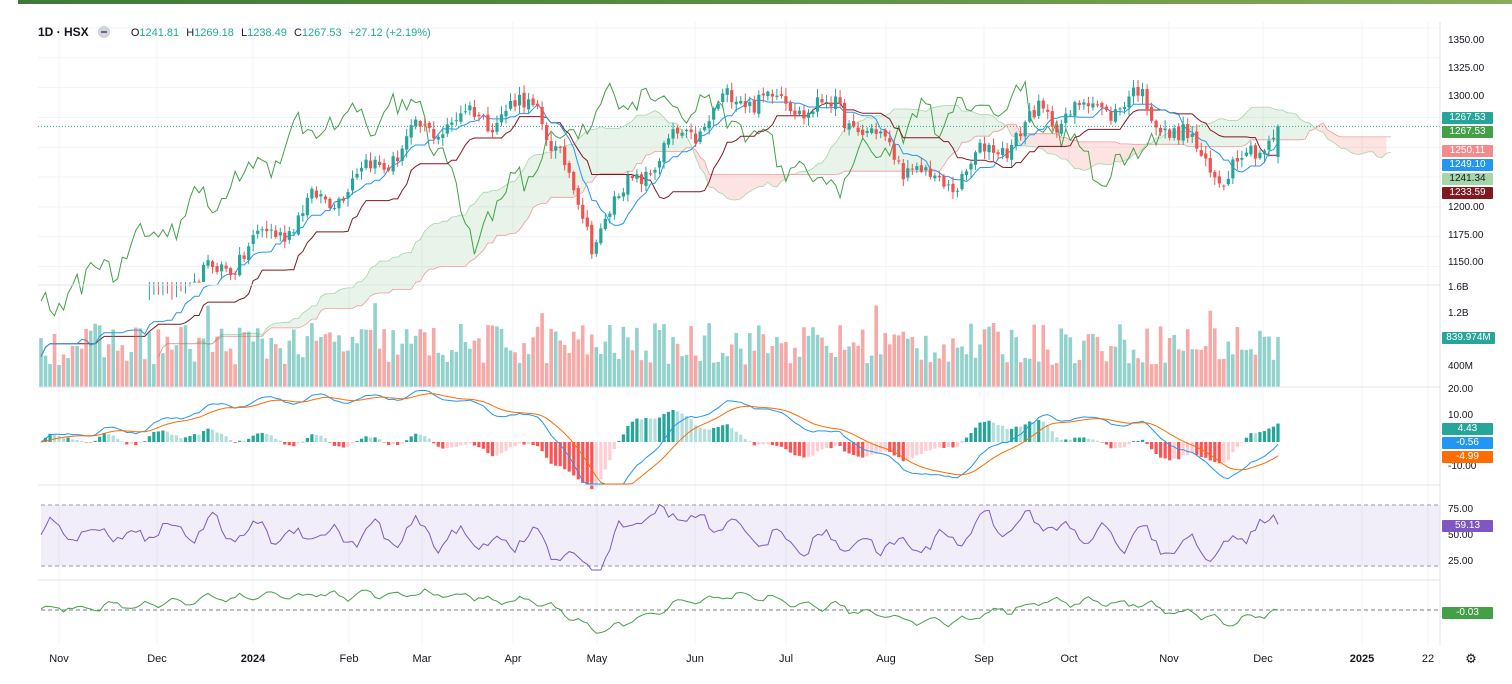  I want to click on gear-icon: ⚙, so click(1471, 658).